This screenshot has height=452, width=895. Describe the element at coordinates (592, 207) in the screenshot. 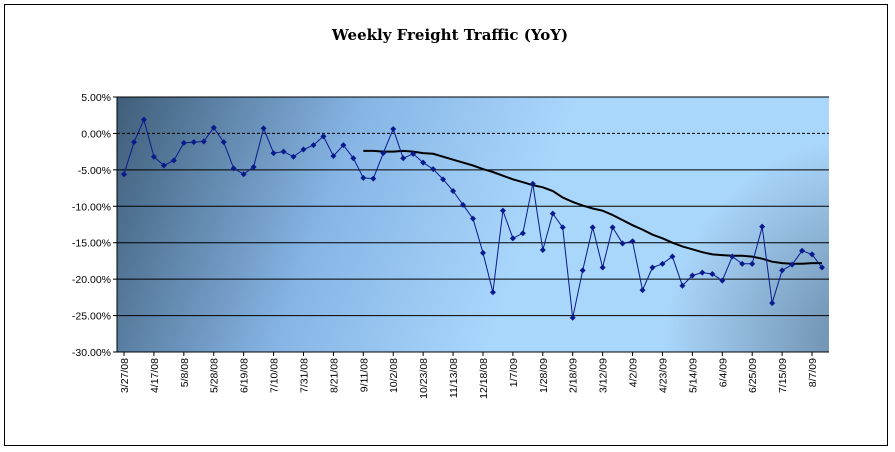

I see `moving-average-line` at that location.